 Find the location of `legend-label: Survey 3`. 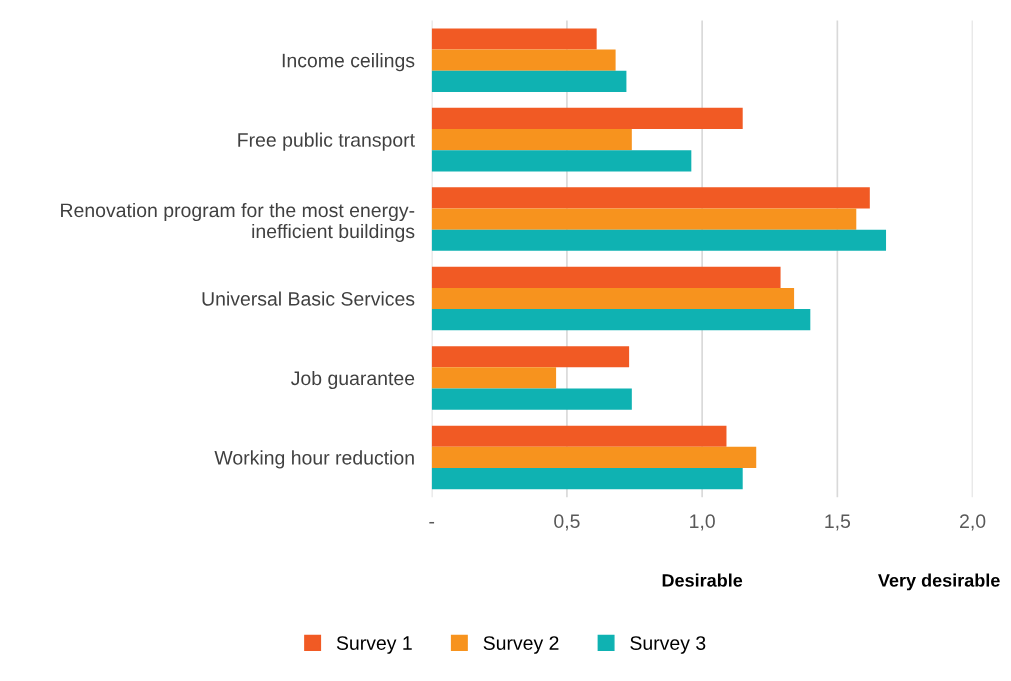

legend-label: Survey 3 is located at coordinates (668, 645).